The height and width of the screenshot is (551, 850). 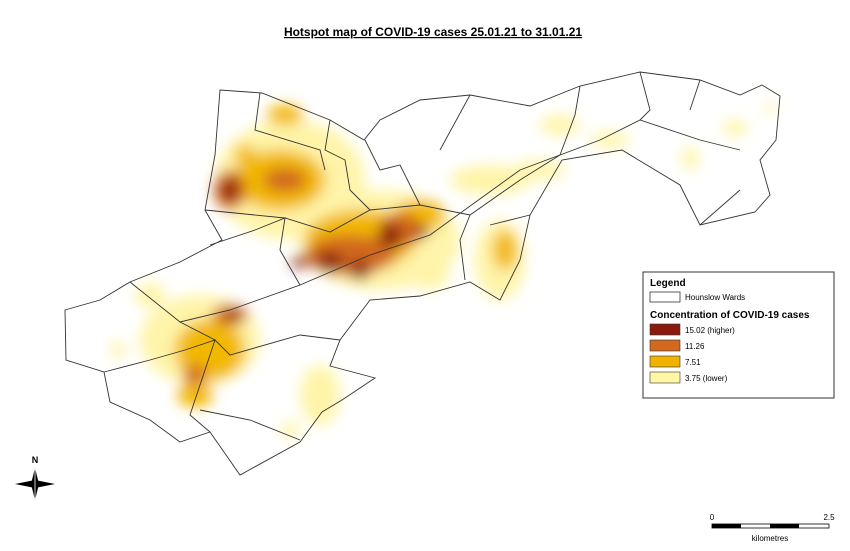 I want to click on scale-start: 0, so click(x=712, y=517).